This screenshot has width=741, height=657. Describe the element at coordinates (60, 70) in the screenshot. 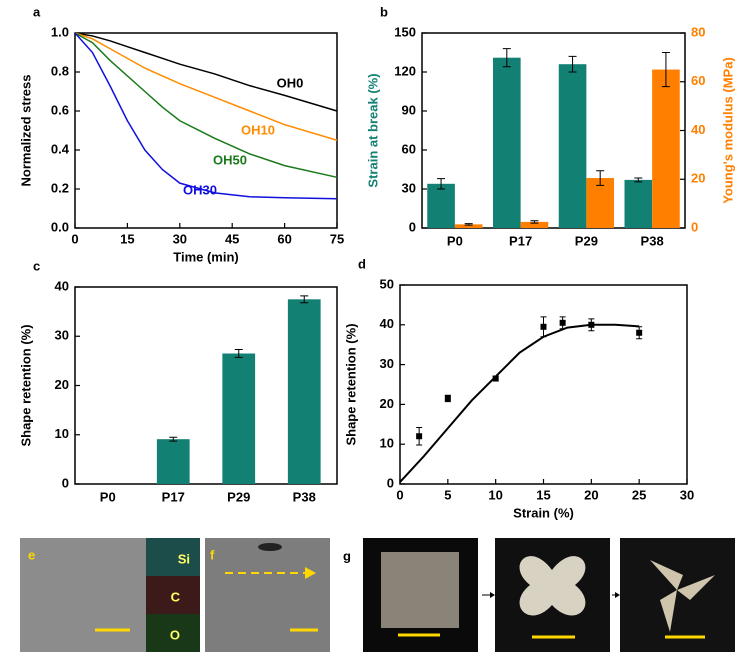

I see `y-tick-label: 0.8` at that location.